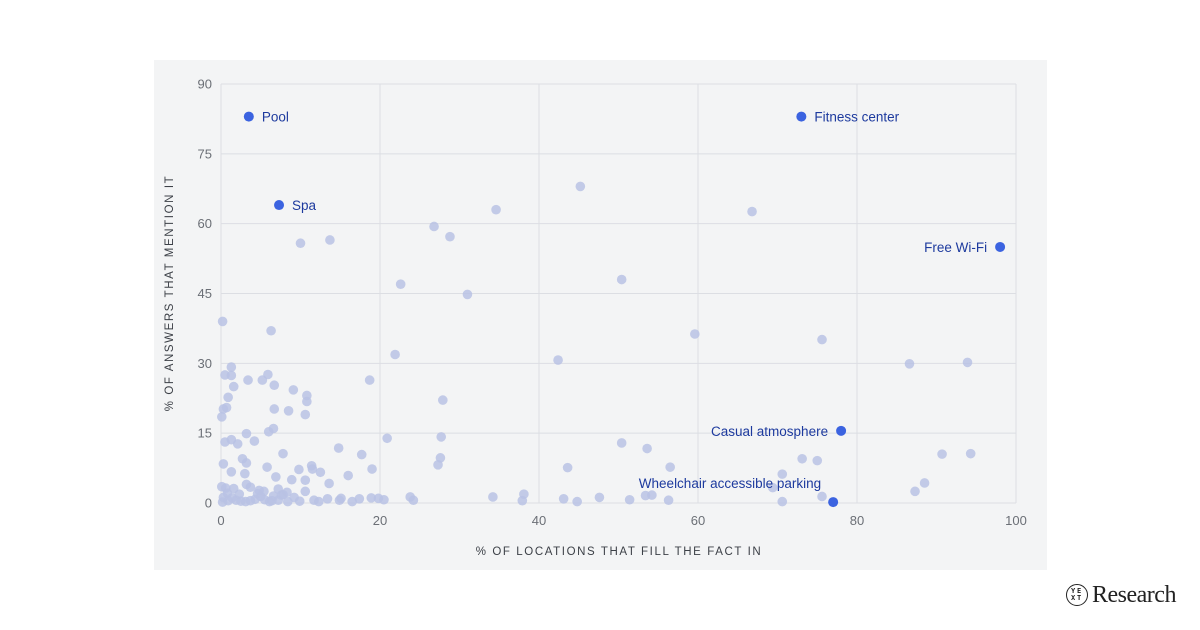 Image resolution: width=1200 pixels, height=630 pixels. What do you see at coordinates (205, 363) in the screenshot?
I see `y-tick-label: 30` at bounding box center [205, 363].